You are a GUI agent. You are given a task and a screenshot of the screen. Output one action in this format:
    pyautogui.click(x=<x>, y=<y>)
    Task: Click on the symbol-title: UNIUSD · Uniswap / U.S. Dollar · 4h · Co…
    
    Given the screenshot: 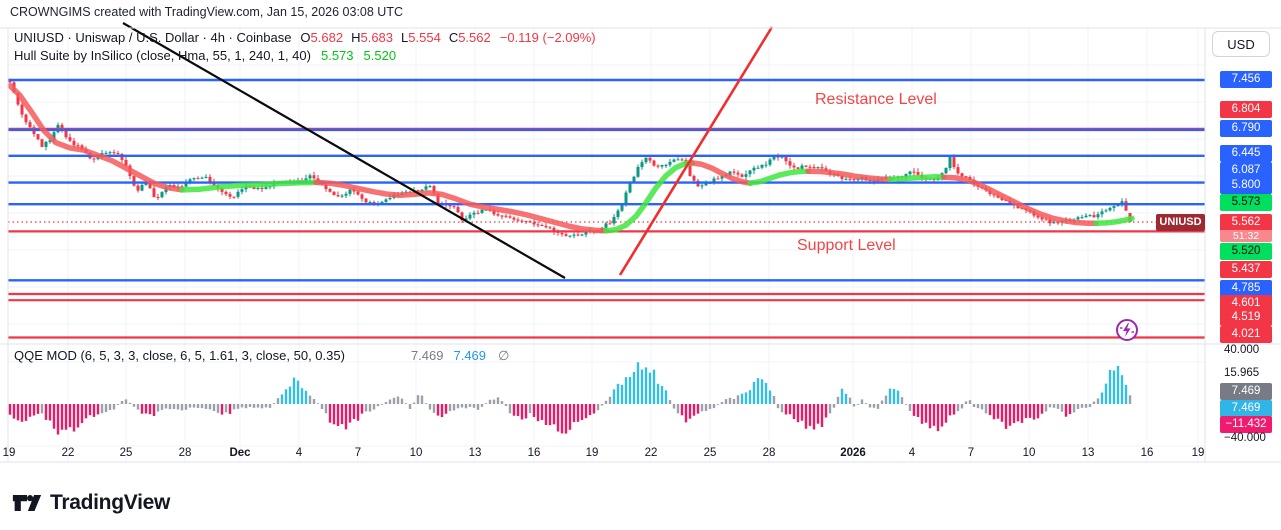 What is the action you would take?
    pyautogui.click(x=153, y=37)
    